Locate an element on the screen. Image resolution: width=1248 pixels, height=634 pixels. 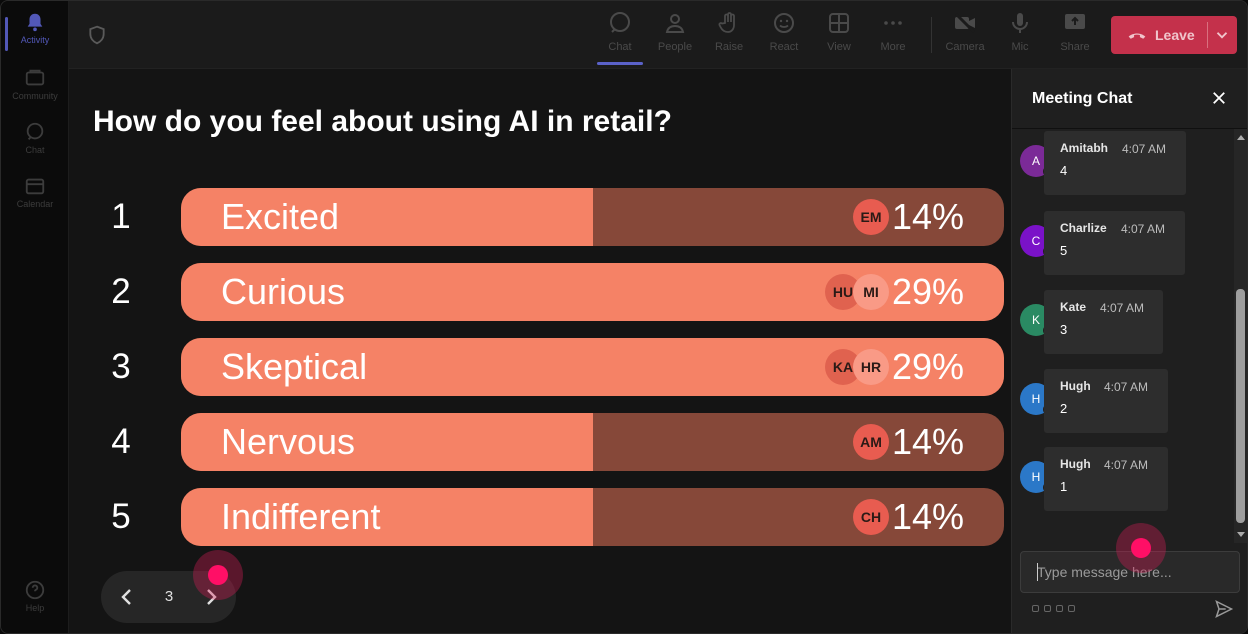
rail-item-chat: Chat is located at coordinates (35, 146).